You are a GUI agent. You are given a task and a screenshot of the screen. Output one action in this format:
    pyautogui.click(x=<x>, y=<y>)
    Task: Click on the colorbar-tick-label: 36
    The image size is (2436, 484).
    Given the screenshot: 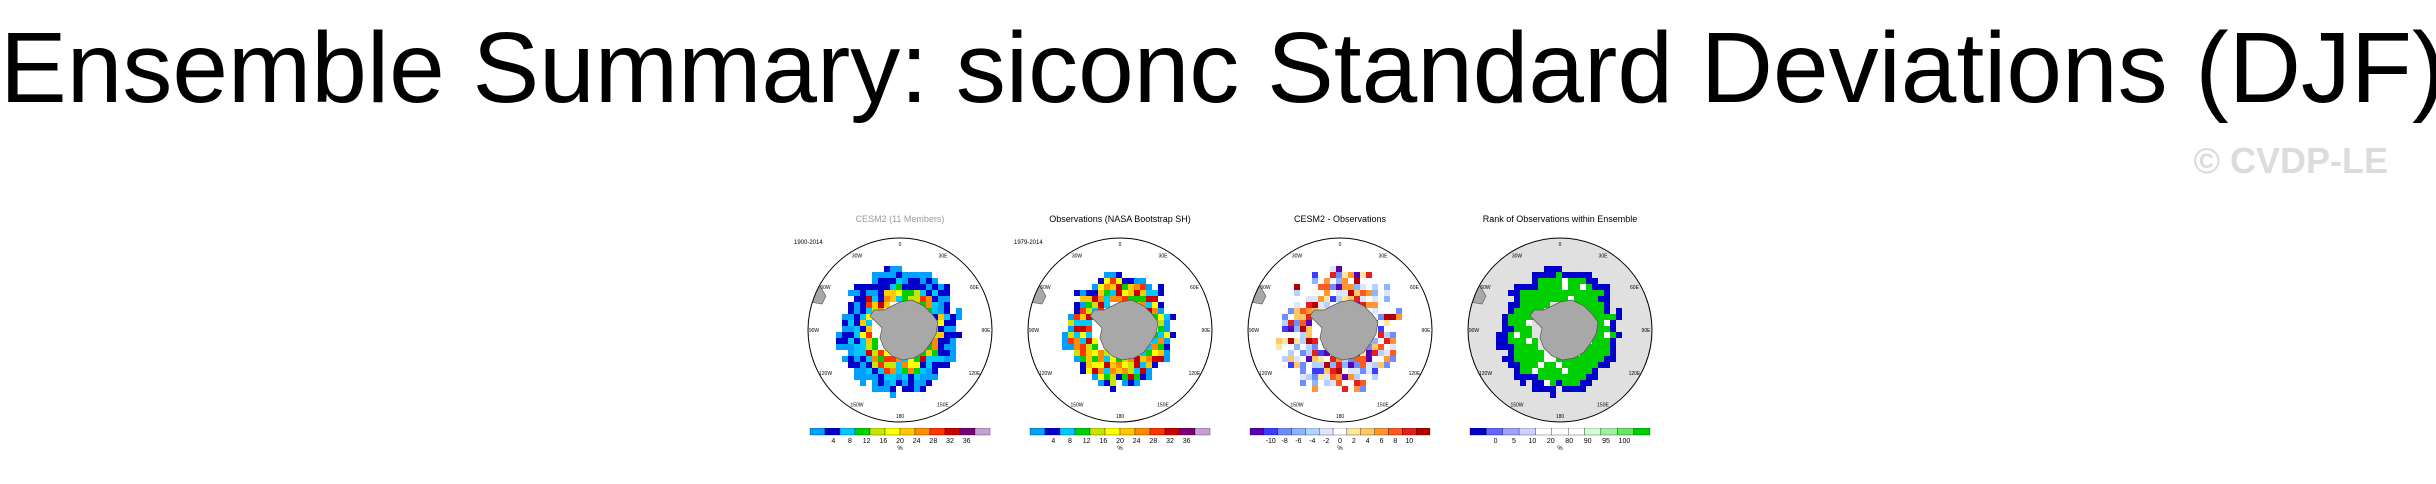 What is the action you would take?
    pyautogui.click(x=967, y=441)
    